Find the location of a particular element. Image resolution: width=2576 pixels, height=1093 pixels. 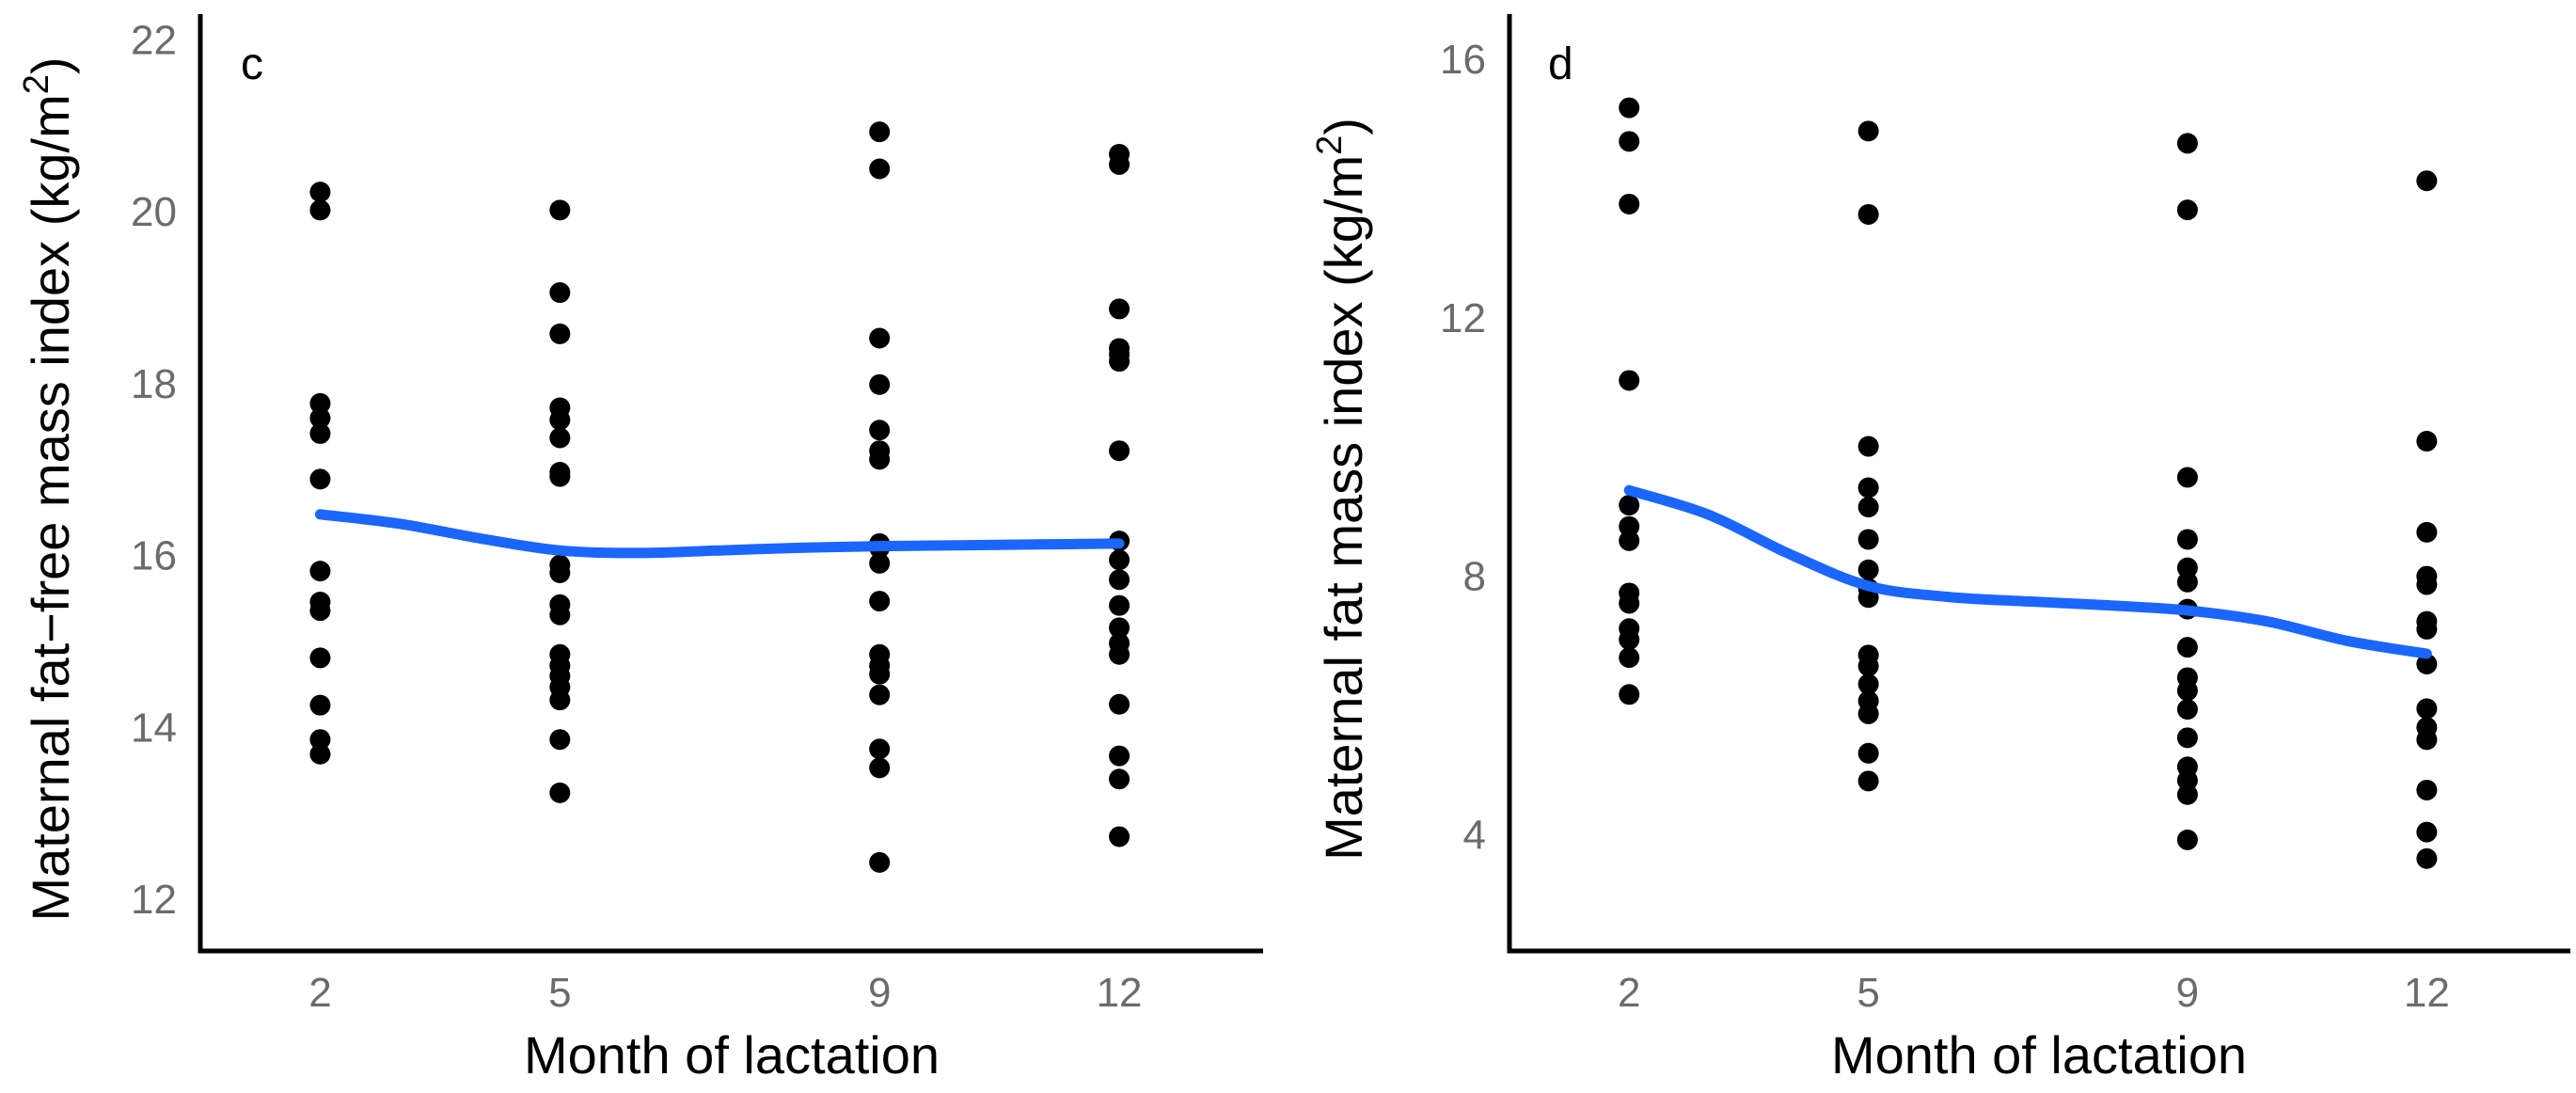

y-axis-title-d-close: ) is located at coordinates (1343, 126).